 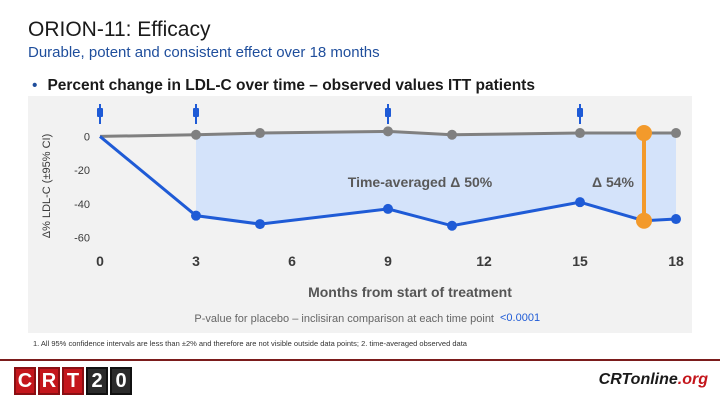 I want to click on x-tick-label: 3, so click(x=196, y=261).